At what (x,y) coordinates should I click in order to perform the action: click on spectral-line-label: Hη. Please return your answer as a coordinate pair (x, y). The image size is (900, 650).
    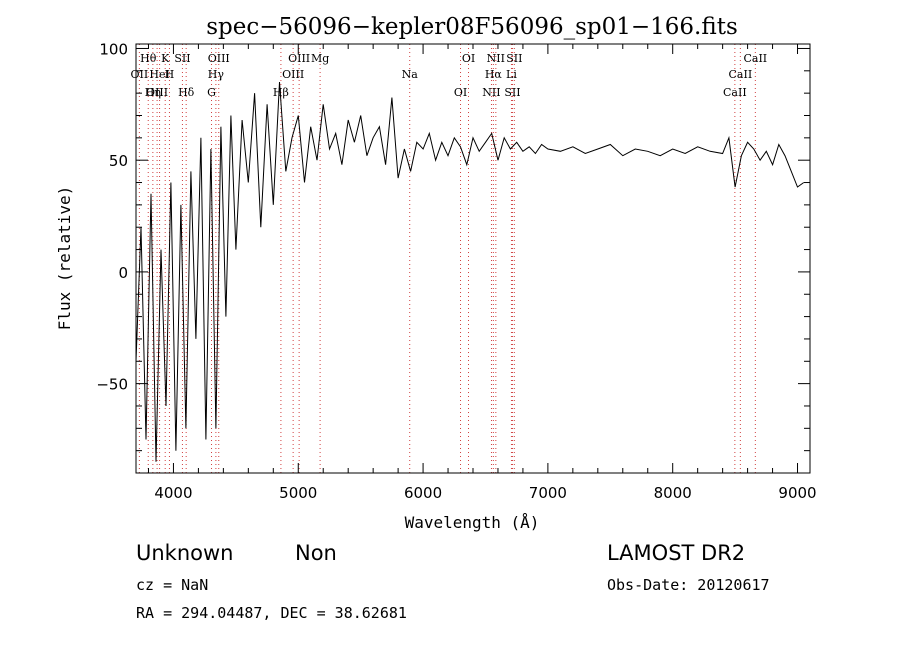
    Looking at the image, I should click on (153, 92).